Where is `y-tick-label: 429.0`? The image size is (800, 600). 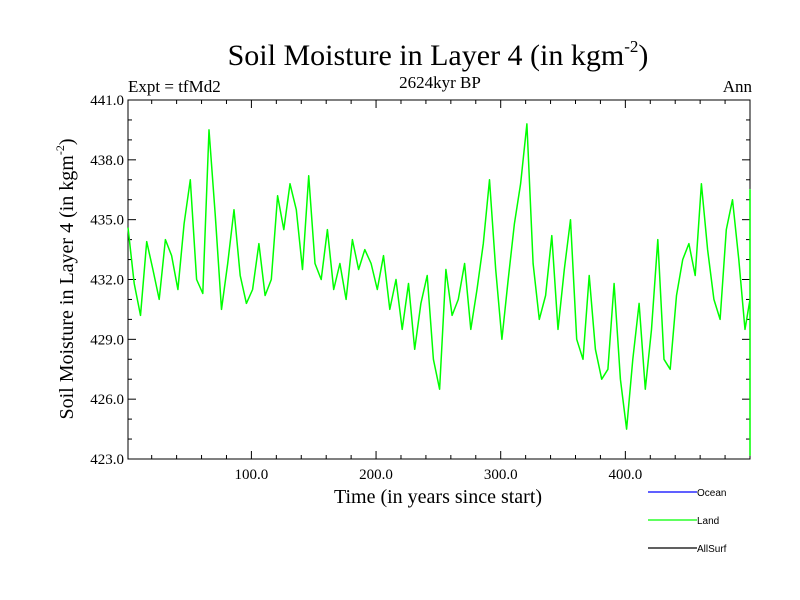 y-tick-label: 429.0 is located at coordinates (107, 340).